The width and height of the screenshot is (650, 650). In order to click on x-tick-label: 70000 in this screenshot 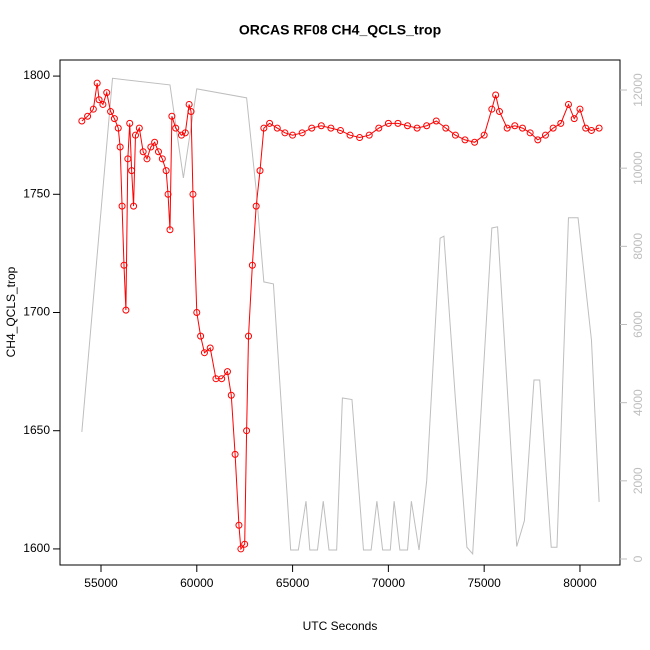, I will do `click(389, 583)`.